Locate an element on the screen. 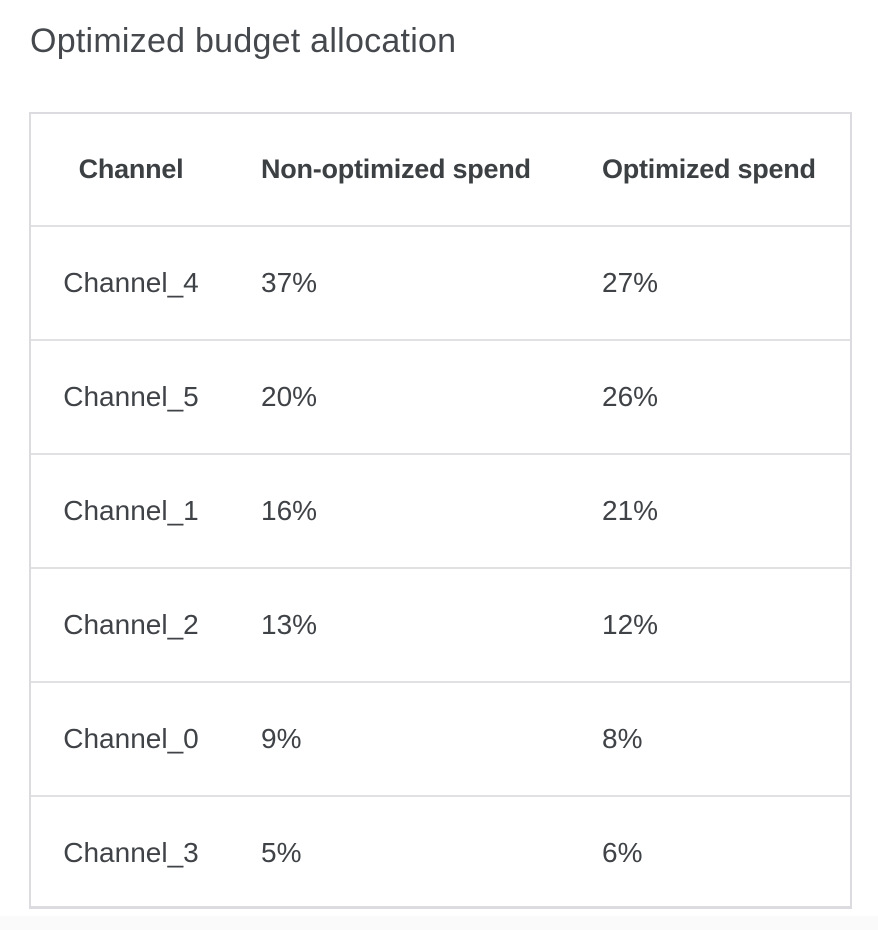  table-row: Channel_0 9% 8% is located at coordinates (440, 738).